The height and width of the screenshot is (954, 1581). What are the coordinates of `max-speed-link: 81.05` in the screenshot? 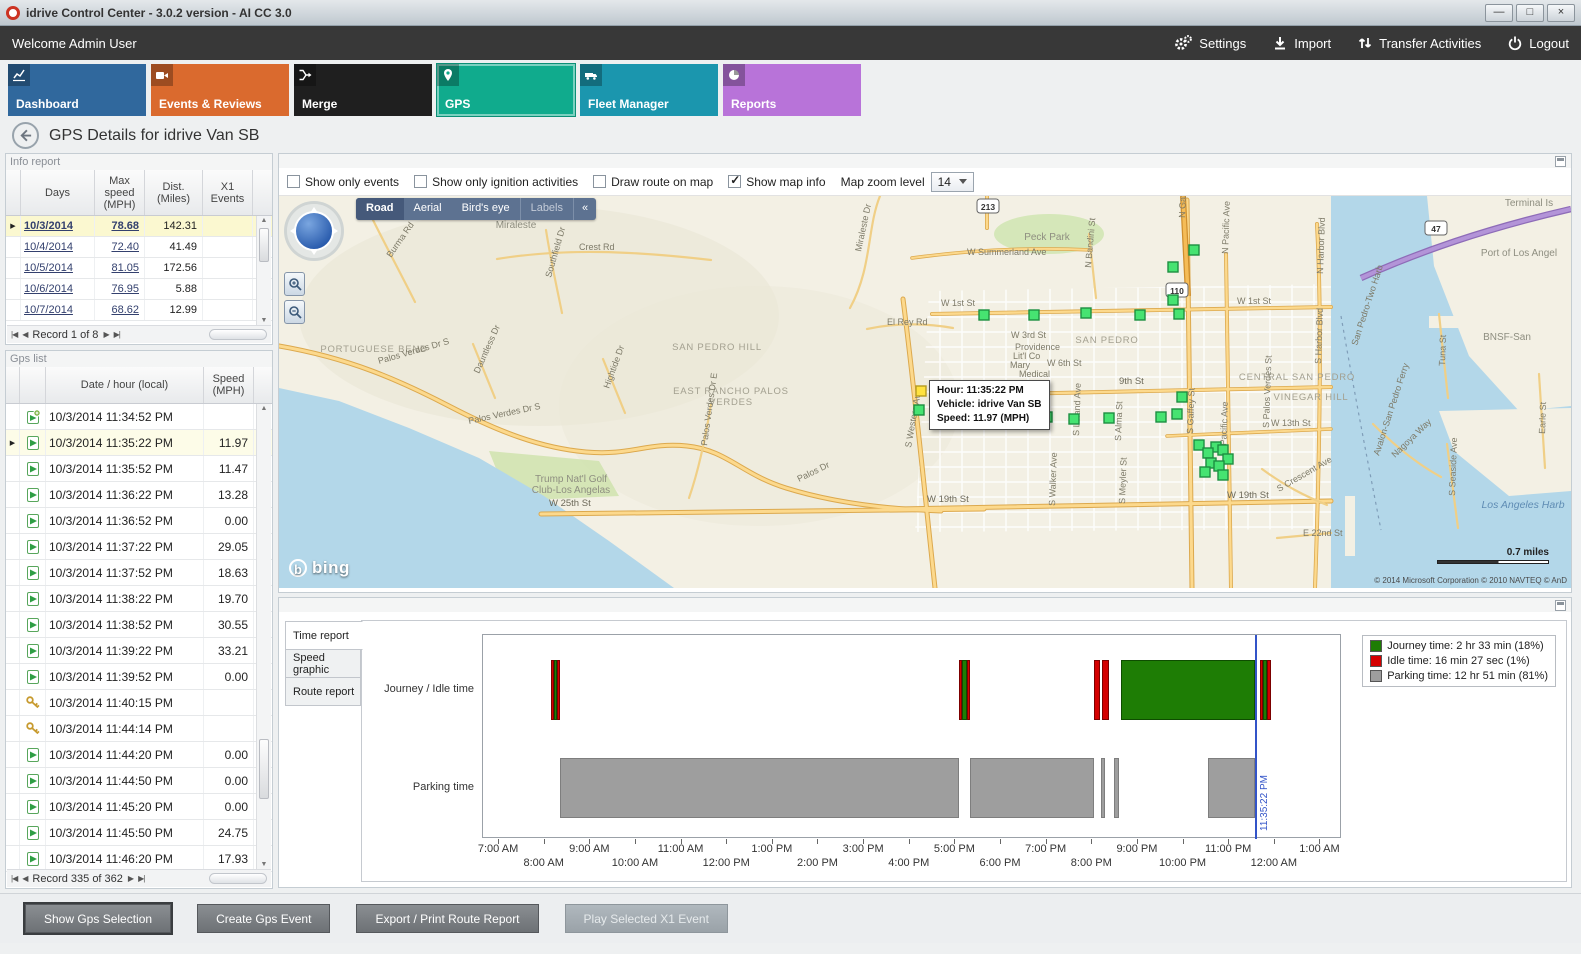 It's located at (125, 268).